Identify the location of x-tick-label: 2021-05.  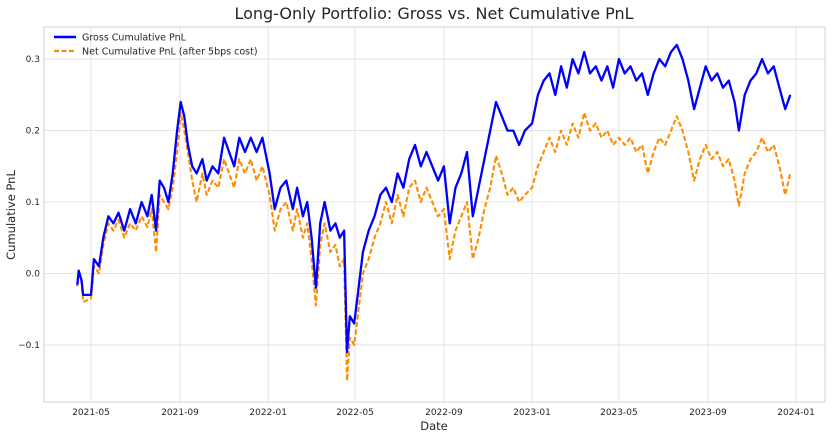
(91, 413).